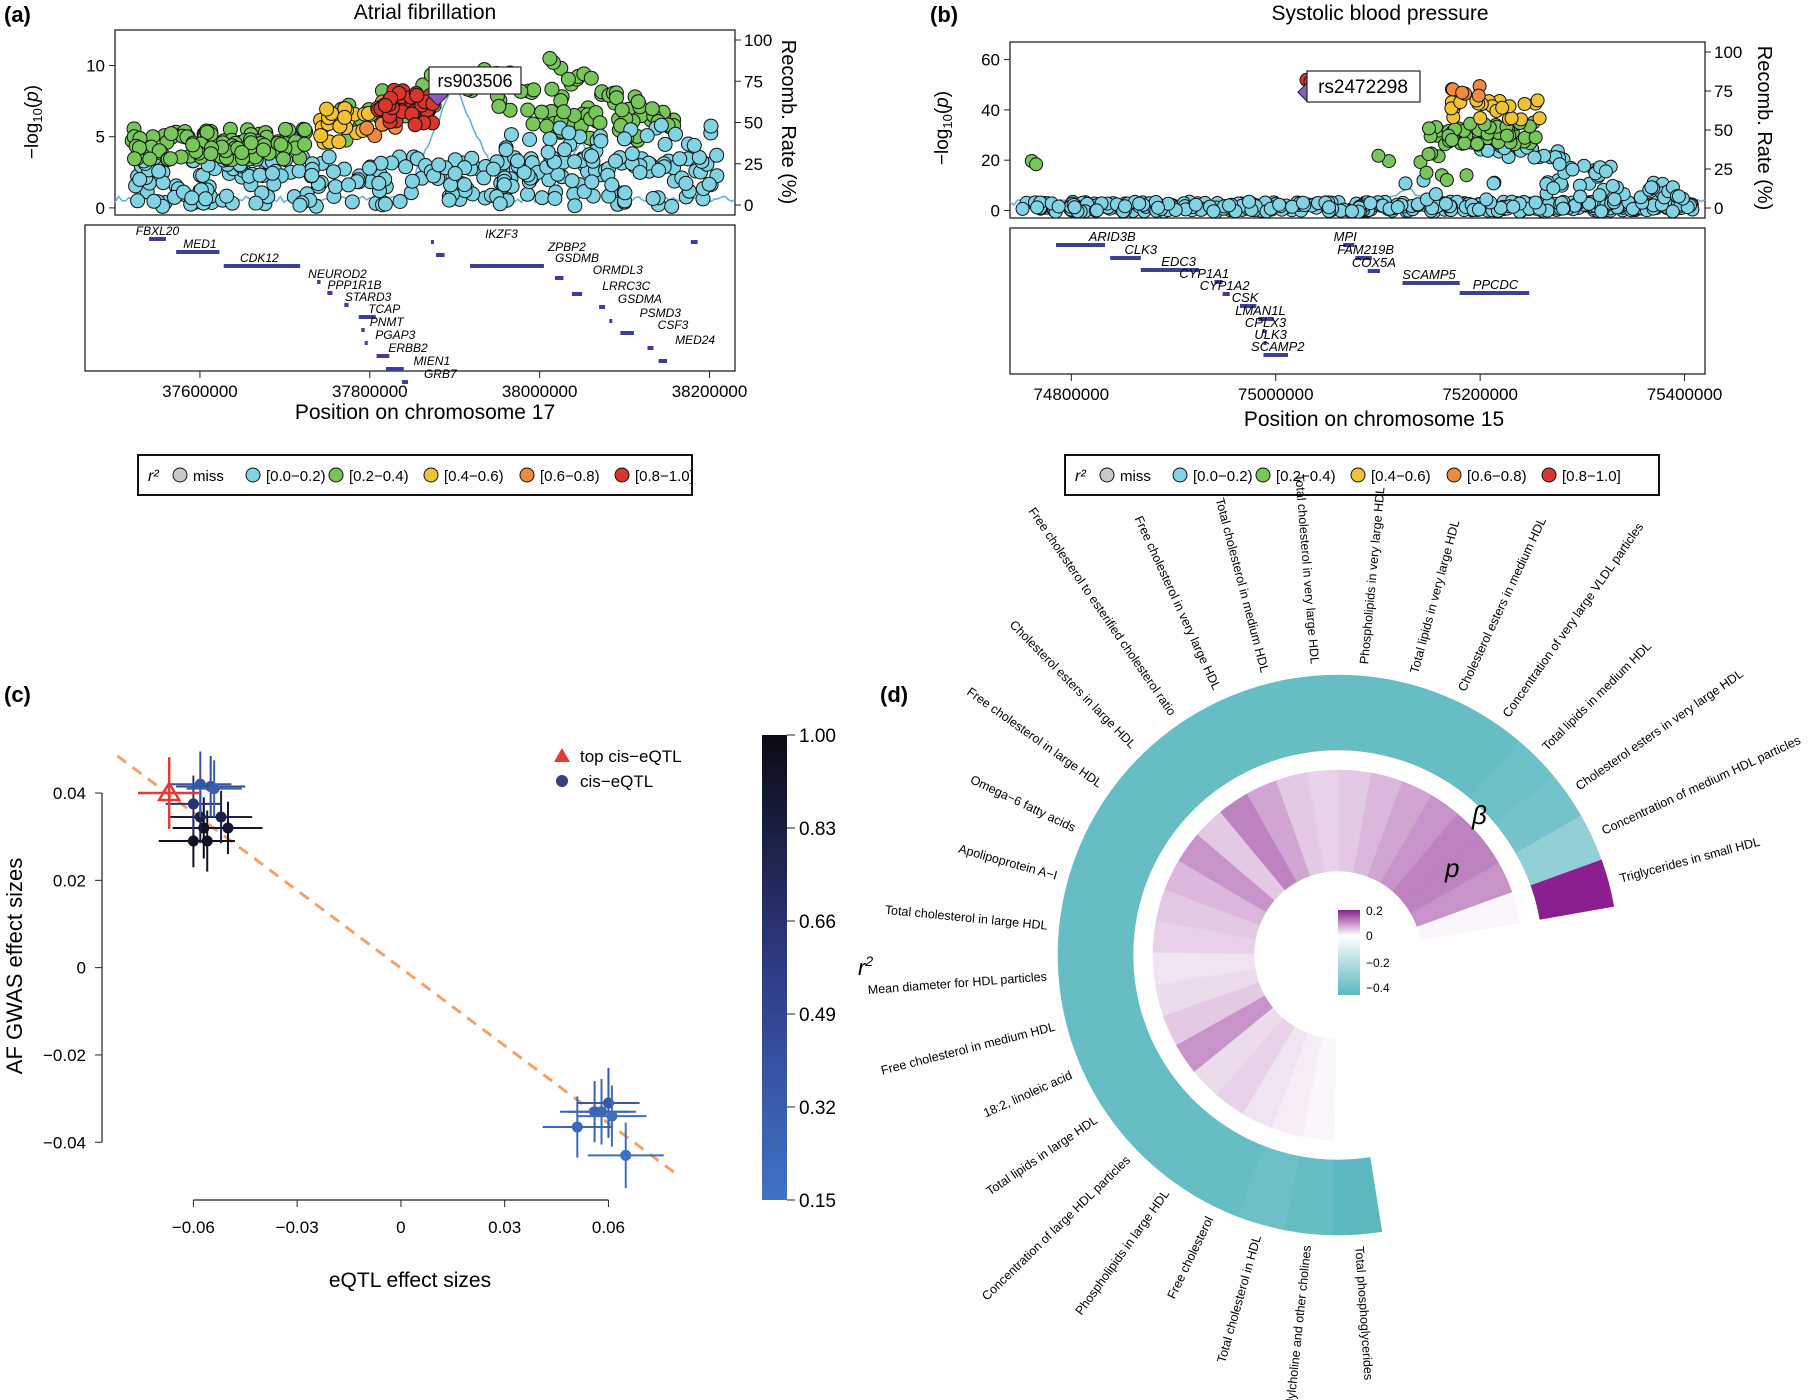 The image size is (1810, 1400). I want to click on y-tick-label: −0.04, so click(64, 1142).